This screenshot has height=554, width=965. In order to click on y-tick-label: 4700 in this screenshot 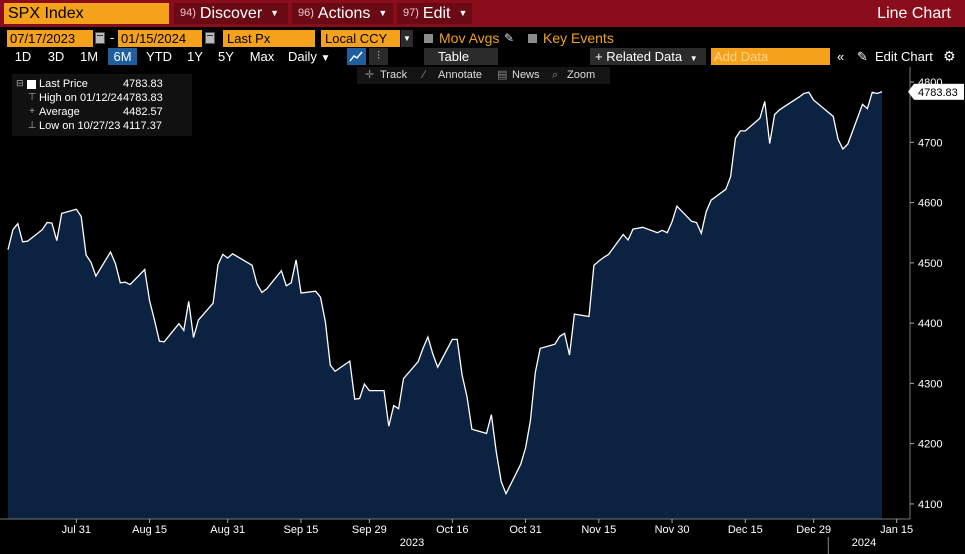, I will do `click(930, 143)`.